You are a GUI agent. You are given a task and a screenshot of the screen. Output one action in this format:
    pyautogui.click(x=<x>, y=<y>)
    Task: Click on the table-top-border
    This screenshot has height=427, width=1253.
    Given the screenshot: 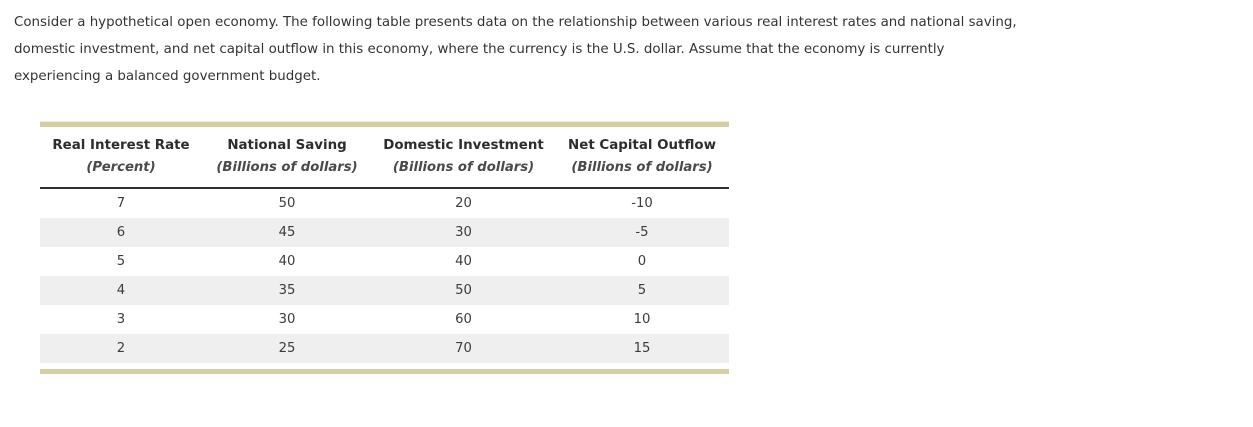 What is the action you would take?
    pyautogui.click(x=384, y=124)
    